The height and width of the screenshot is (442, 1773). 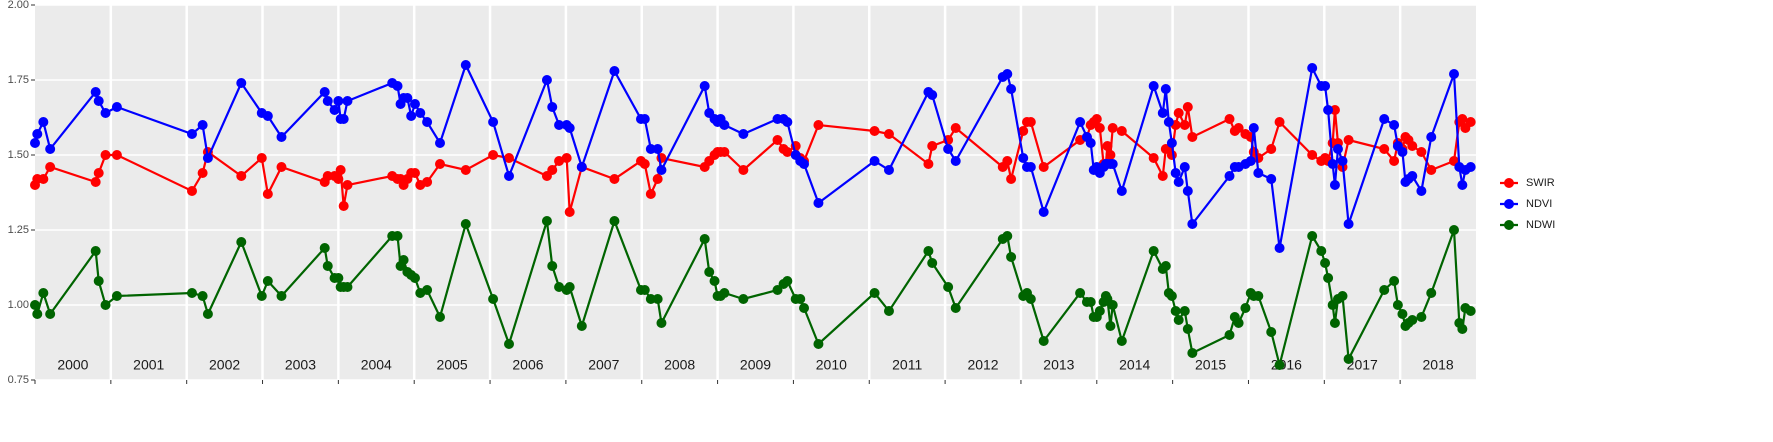 What do you see at coordinates (527, 365) in the screenshot?
I see `year-label: 2006` at bounding box center [527, 365].